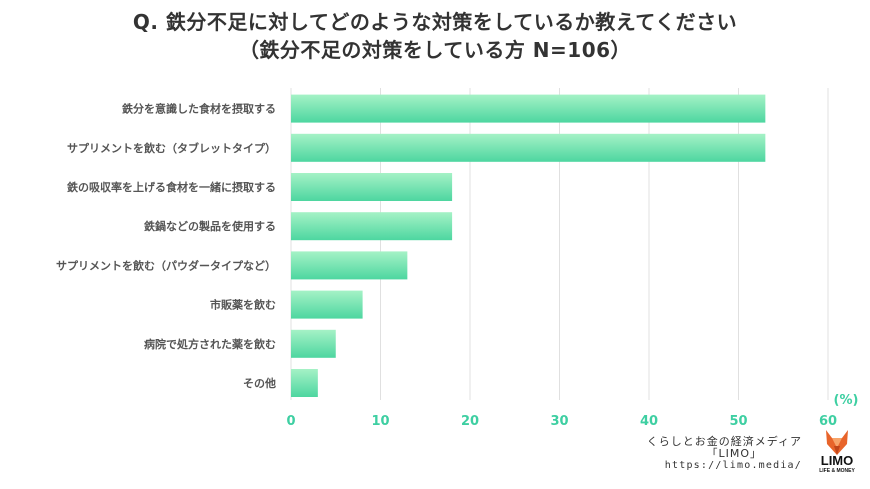 The width and height of the screenshot is (870, 489). Describe the element at coordinates (738, 421) in the screenshot. I see `x-tick-label: 50` at that location.